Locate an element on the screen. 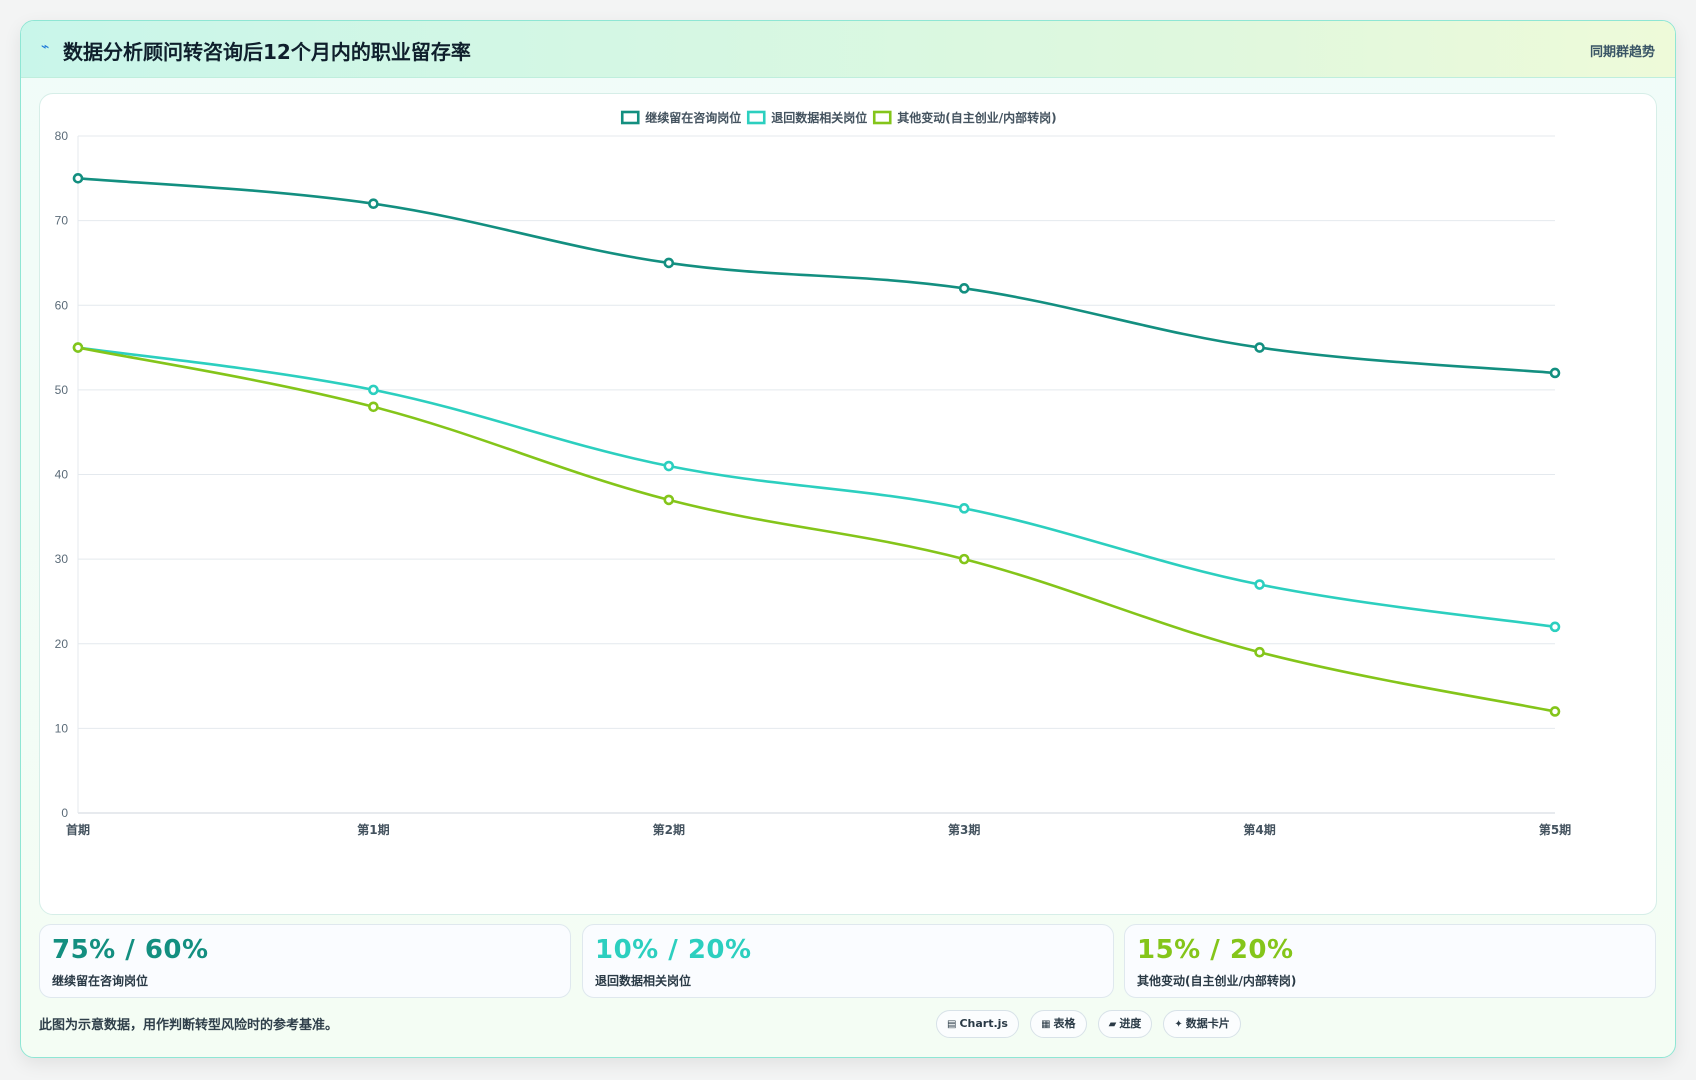  pill-label: 表格 is located at coordinates (1064, 1023).